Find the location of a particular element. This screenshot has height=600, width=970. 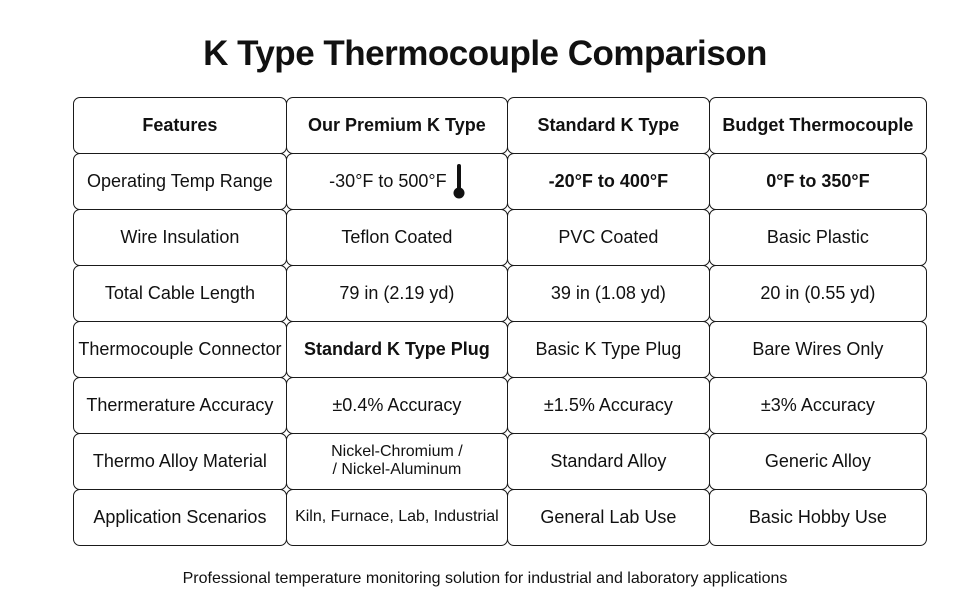

table-cell: Generic Alloy is located at coordinates (818, 461).